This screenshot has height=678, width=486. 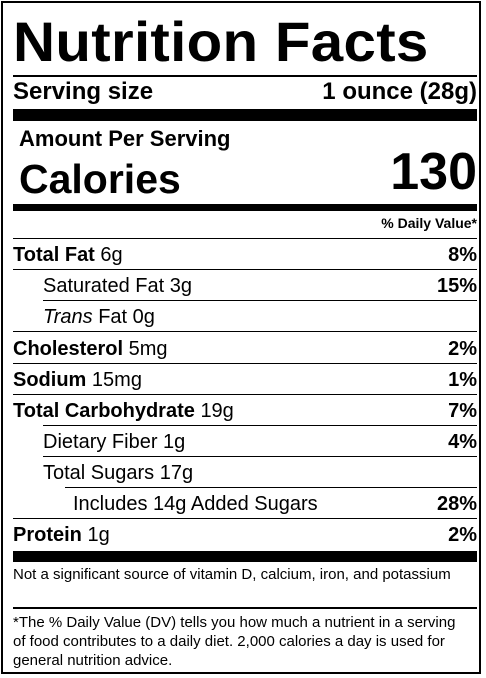 I want to click on serving-size-value: 1 ounce (28g), so click(x=399, y=91).